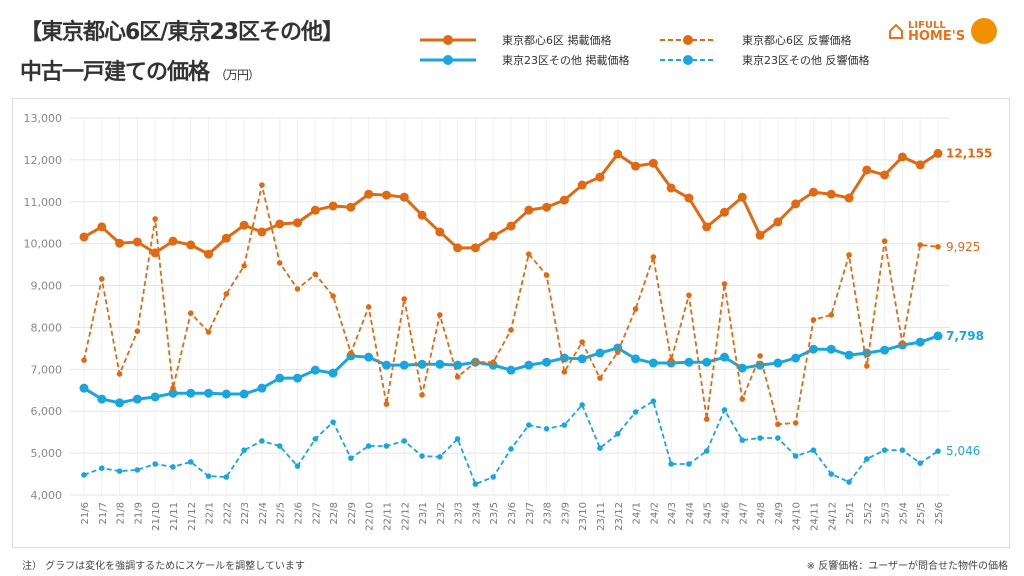 This screenshot has height=576, width=1024. Describe the element at coordinates (937, 36) in the screenshot. I see `logo-line2: HOME'S` at that location.